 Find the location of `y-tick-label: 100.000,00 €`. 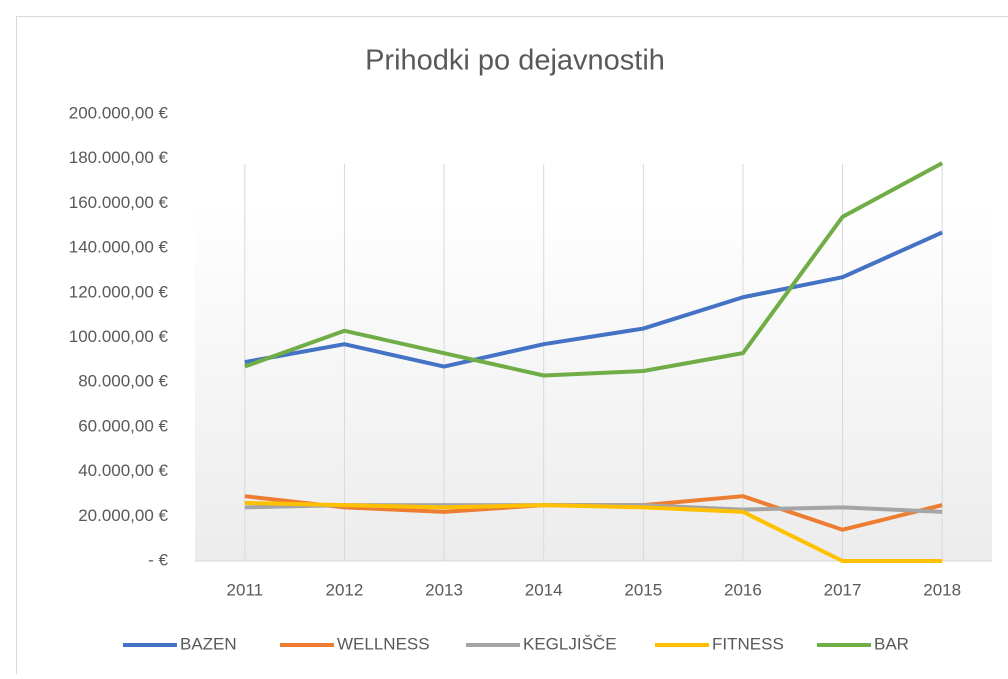

y-tick-label: 100.000,00 € is located at coordinates (119, 336).